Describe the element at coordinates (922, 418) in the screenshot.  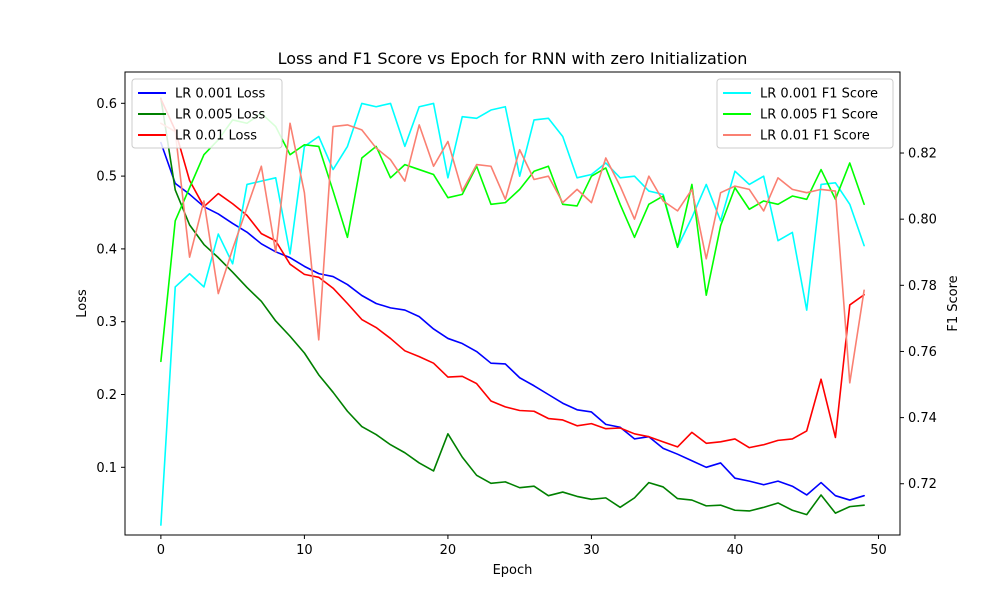
I see `y-right-tick-label: 0.74` at that location.